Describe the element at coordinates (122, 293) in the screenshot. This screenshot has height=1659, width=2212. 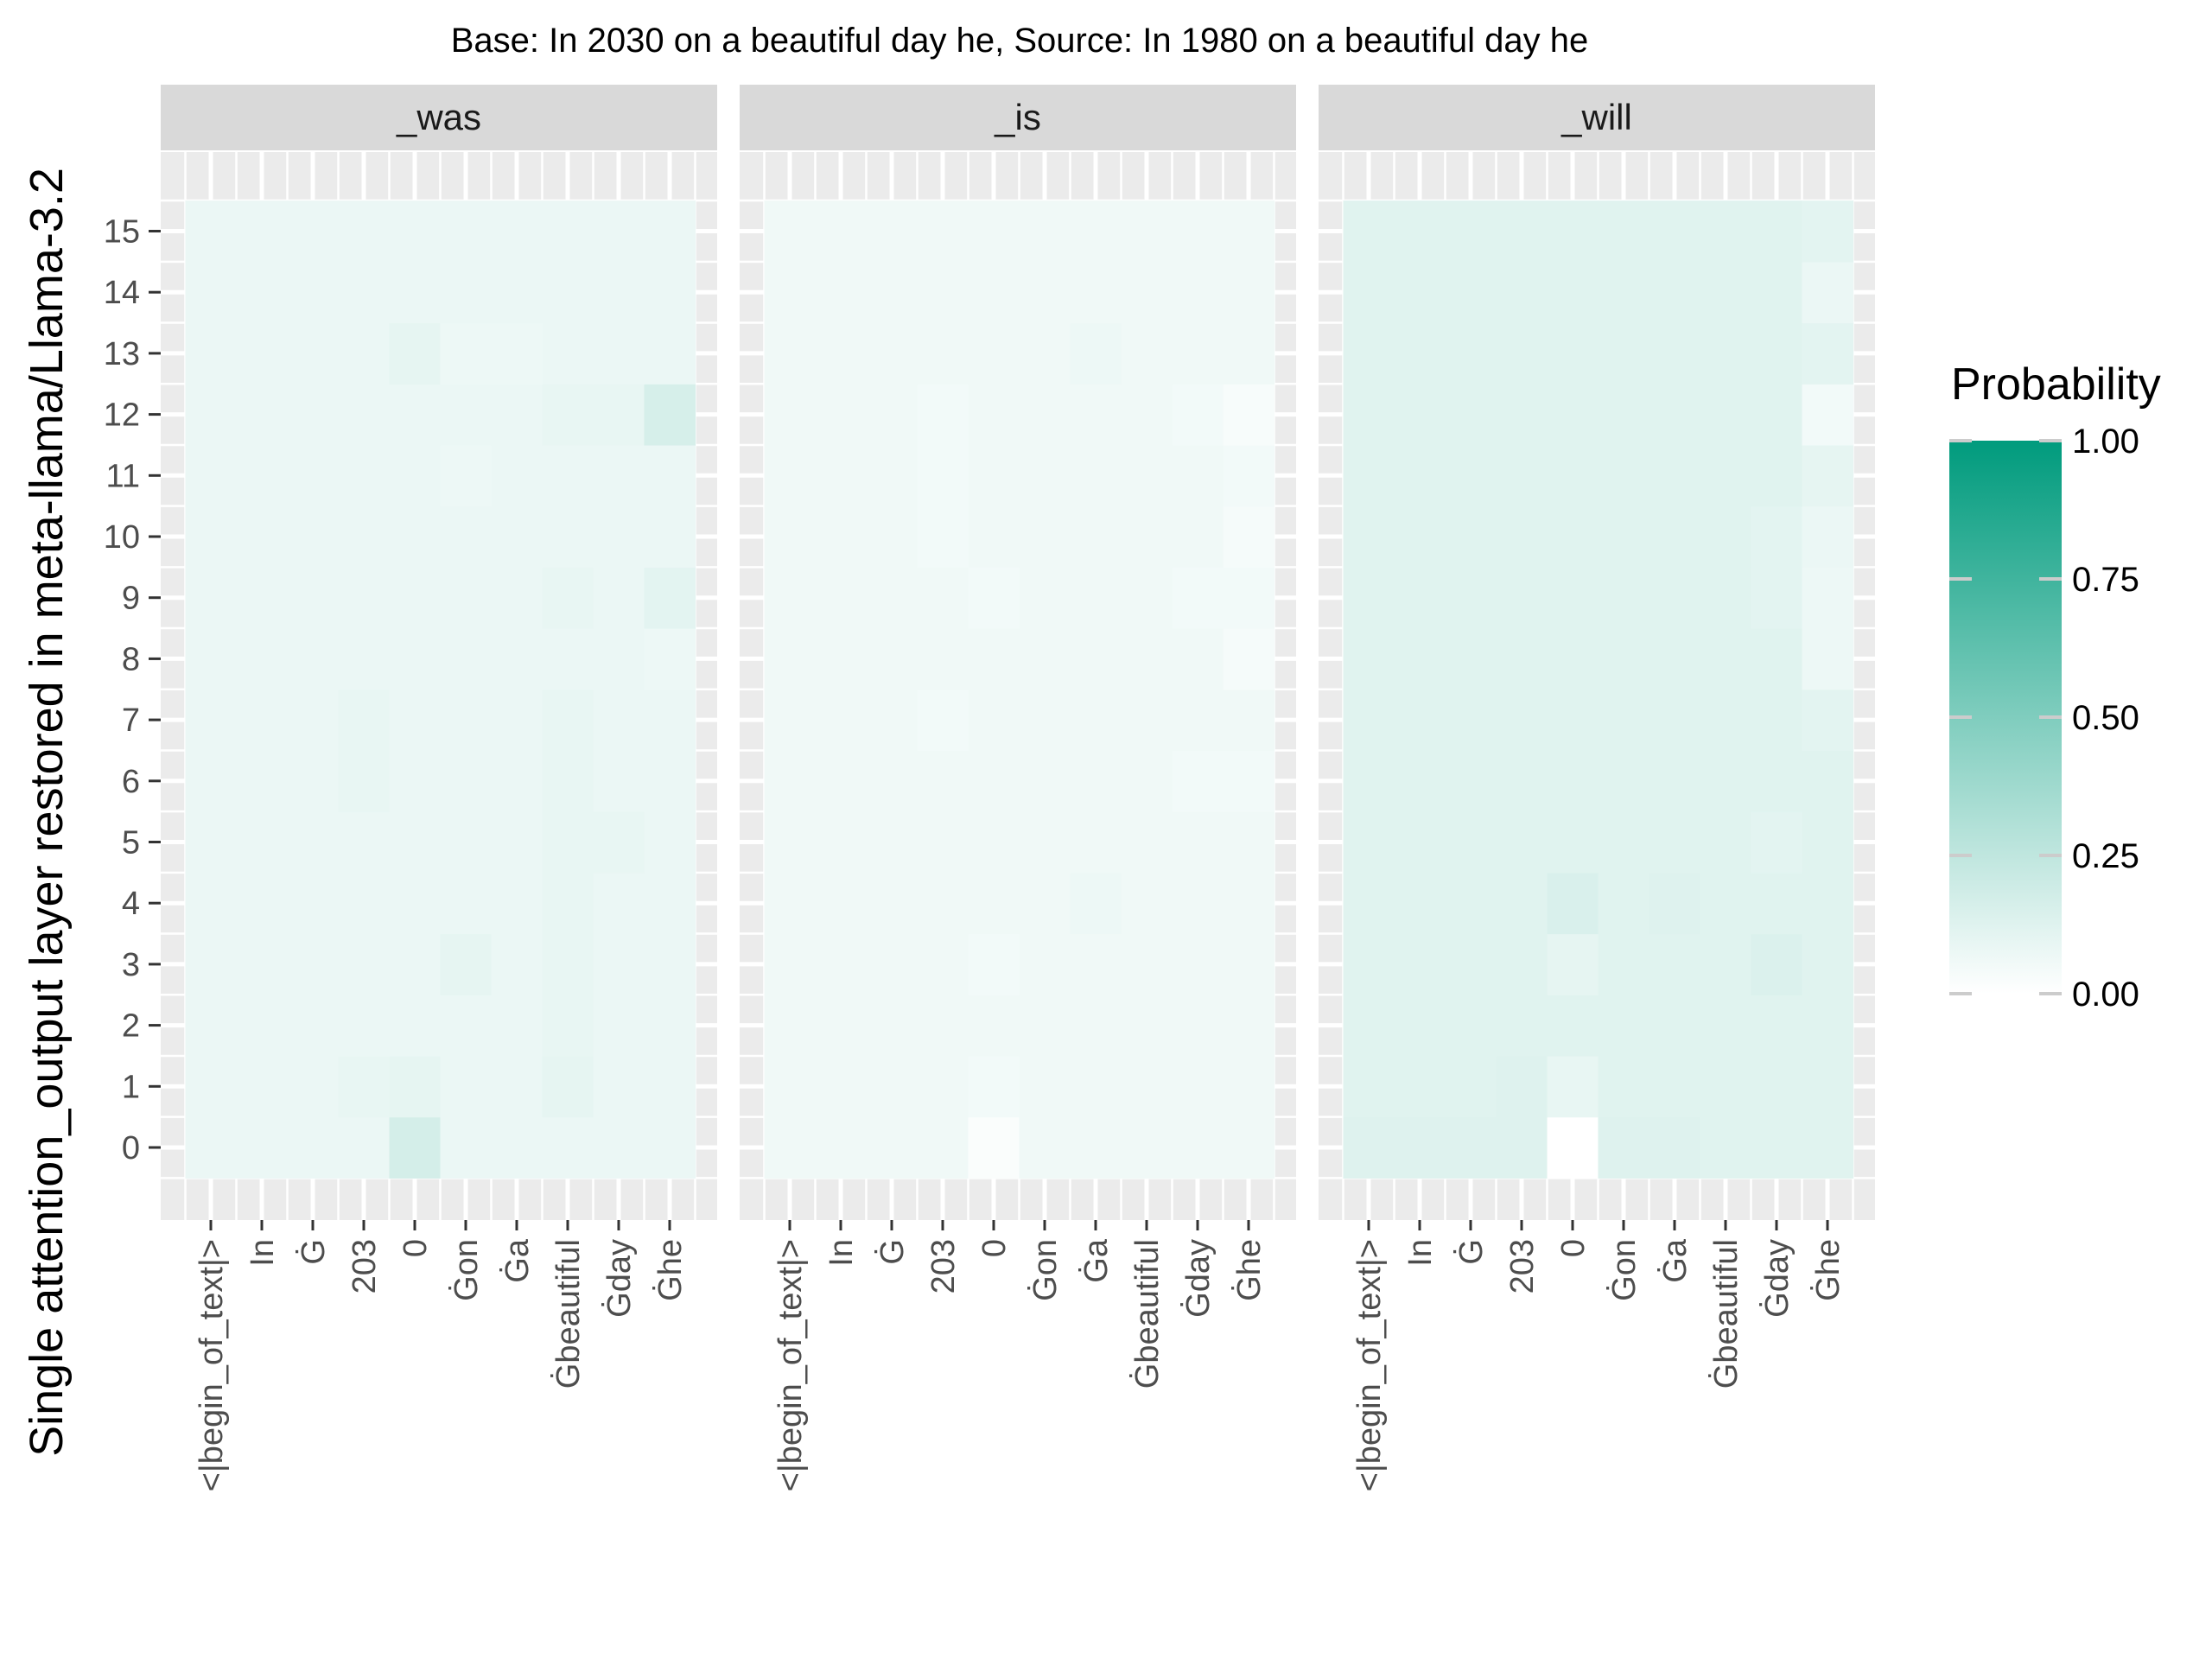
I see `y-tick-label: 14` at that location.